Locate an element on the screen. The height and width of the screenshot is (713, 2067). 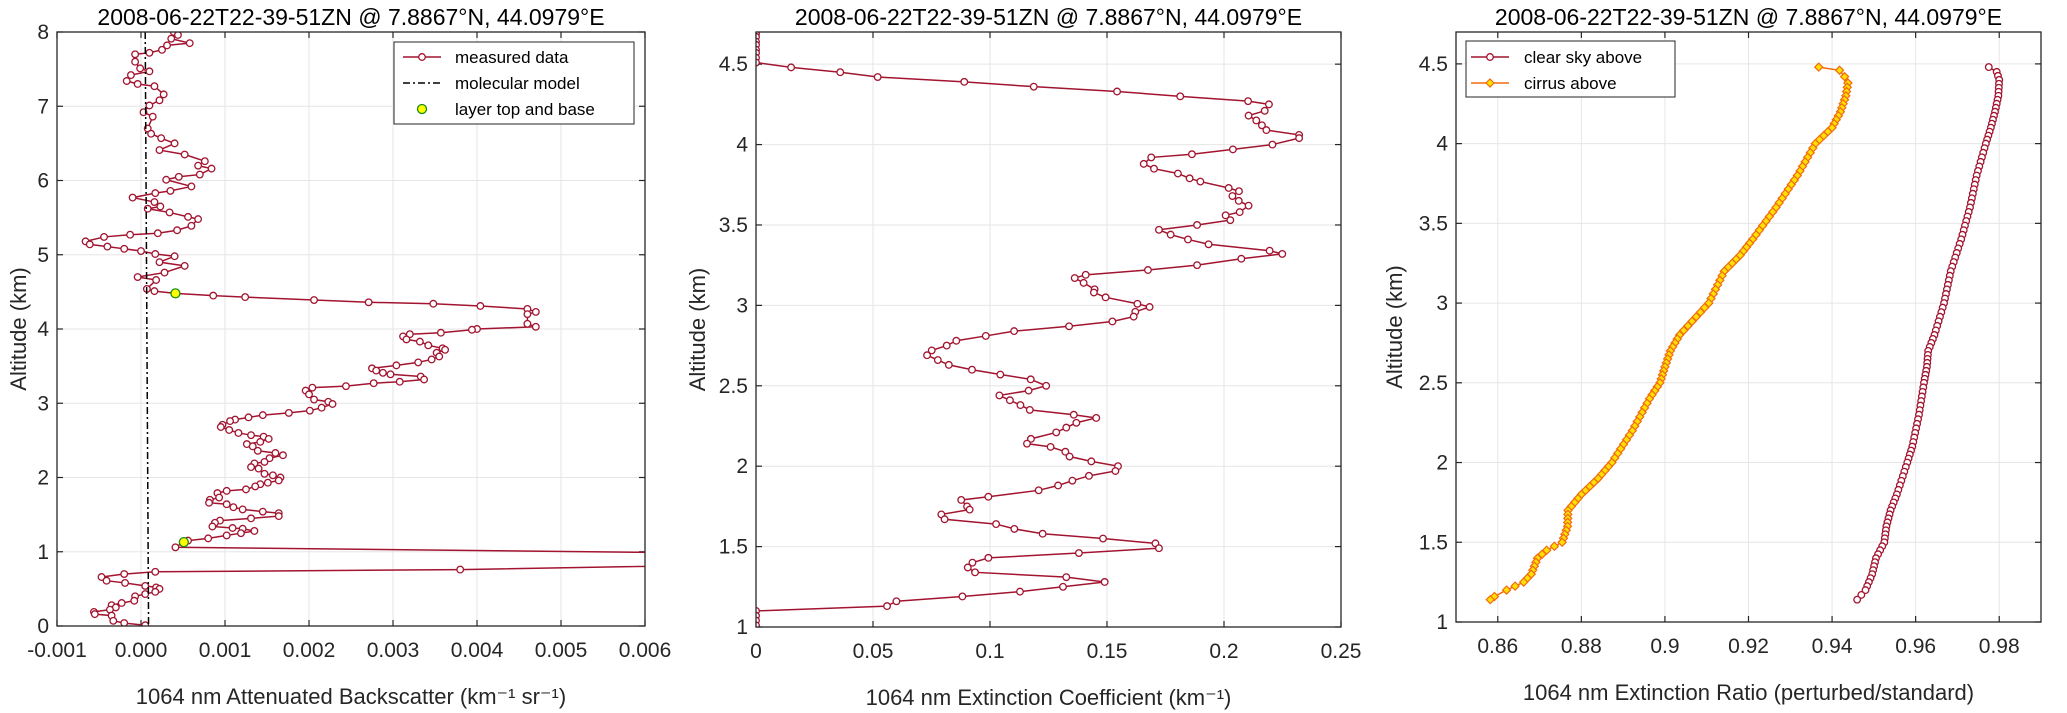
legend-label: measured data is located at coordinates (512, 57).